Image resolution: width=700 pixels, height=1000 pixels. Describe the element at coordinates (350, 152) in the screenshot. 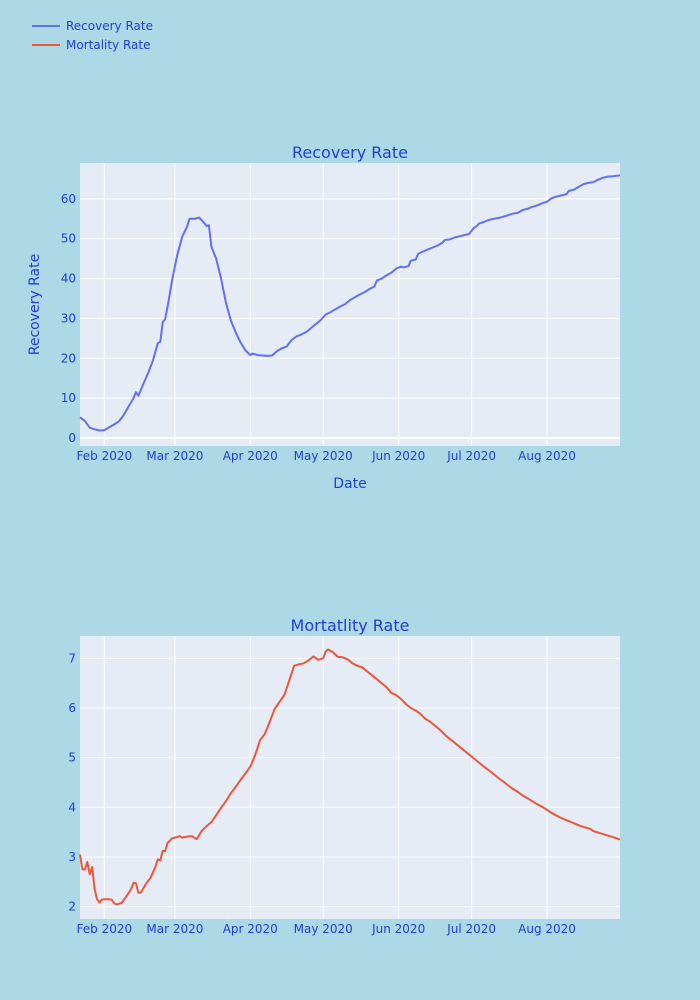

I see `chart-title: Recovery Rate` at that location.